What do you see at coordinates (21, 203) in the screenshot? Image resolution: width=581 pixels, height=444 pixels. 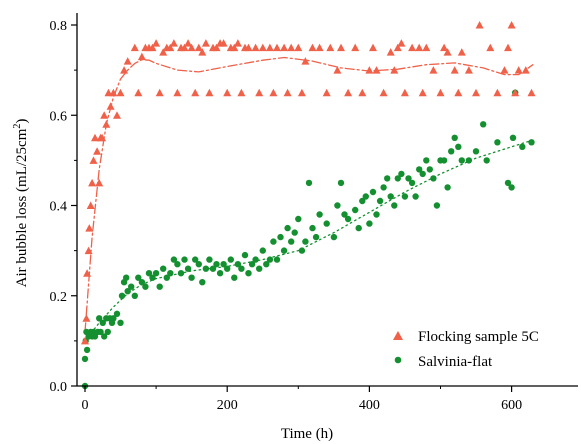 I see `y-axis-label: Air bubble loss (mL/25cm2)` at bounding box center [21, 203].